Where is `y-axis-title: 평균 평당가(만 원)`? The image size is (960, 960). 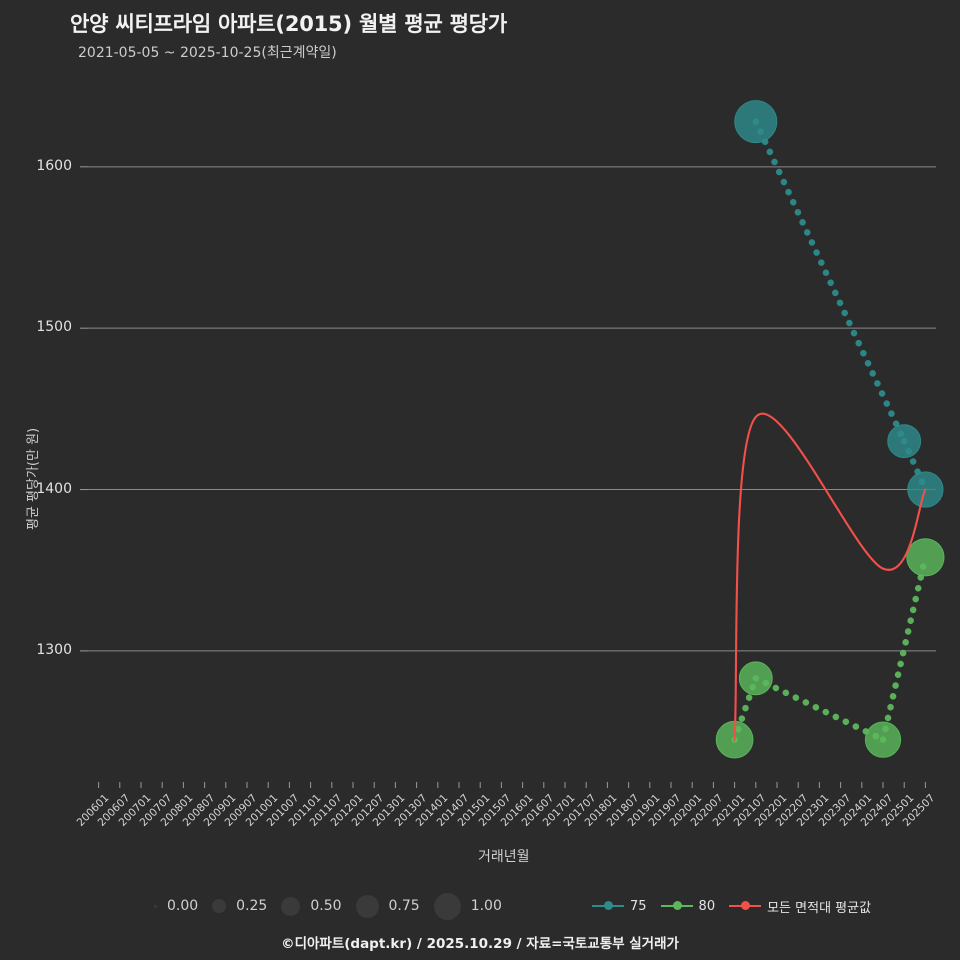
y-axis-title: 평균 평당가(만 원) is located at coordinates (33, 478).